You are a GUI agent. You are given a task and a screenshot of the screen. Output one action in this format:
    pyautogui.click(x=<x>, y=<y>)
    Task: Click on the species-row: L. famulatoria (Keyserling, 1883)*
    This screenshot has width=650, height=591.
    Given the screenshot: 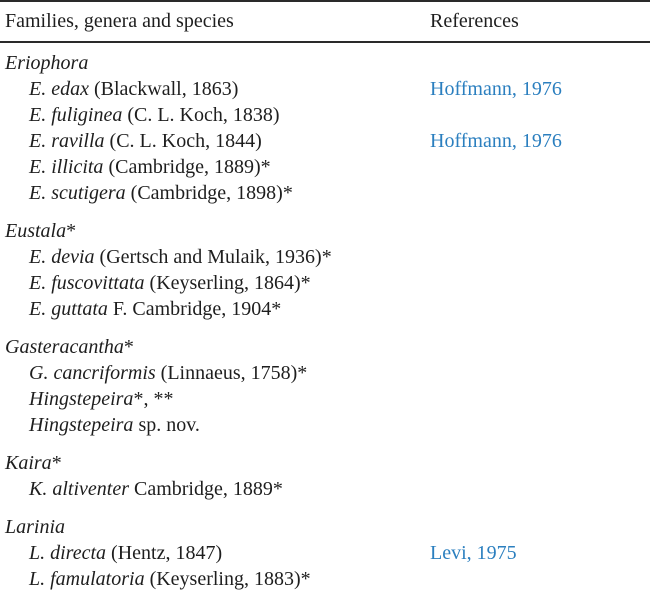 What is the action you would take?
    pyautogui.click(x=325, y=578)
    